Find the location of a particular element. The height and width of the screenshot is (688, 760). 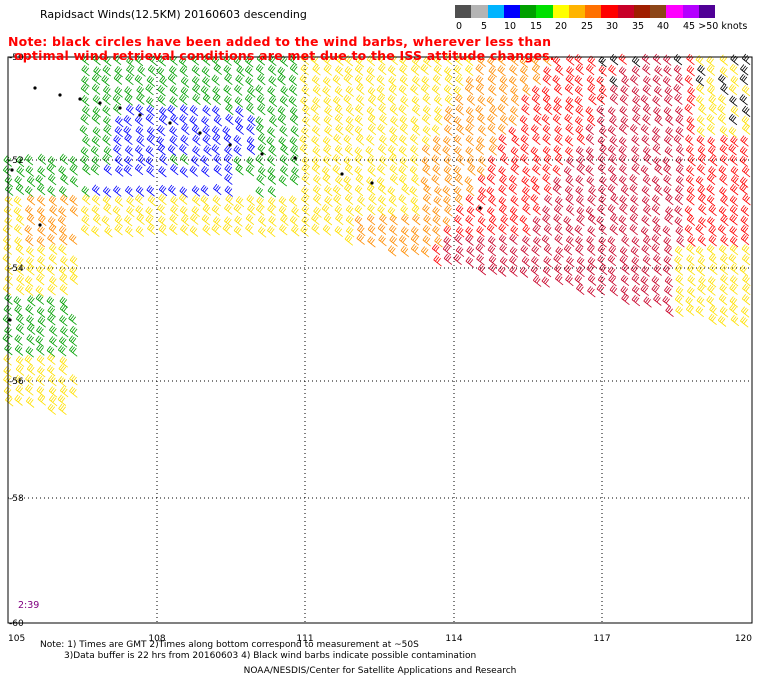

legend-label: 30 is located at coordinates (612, 26).